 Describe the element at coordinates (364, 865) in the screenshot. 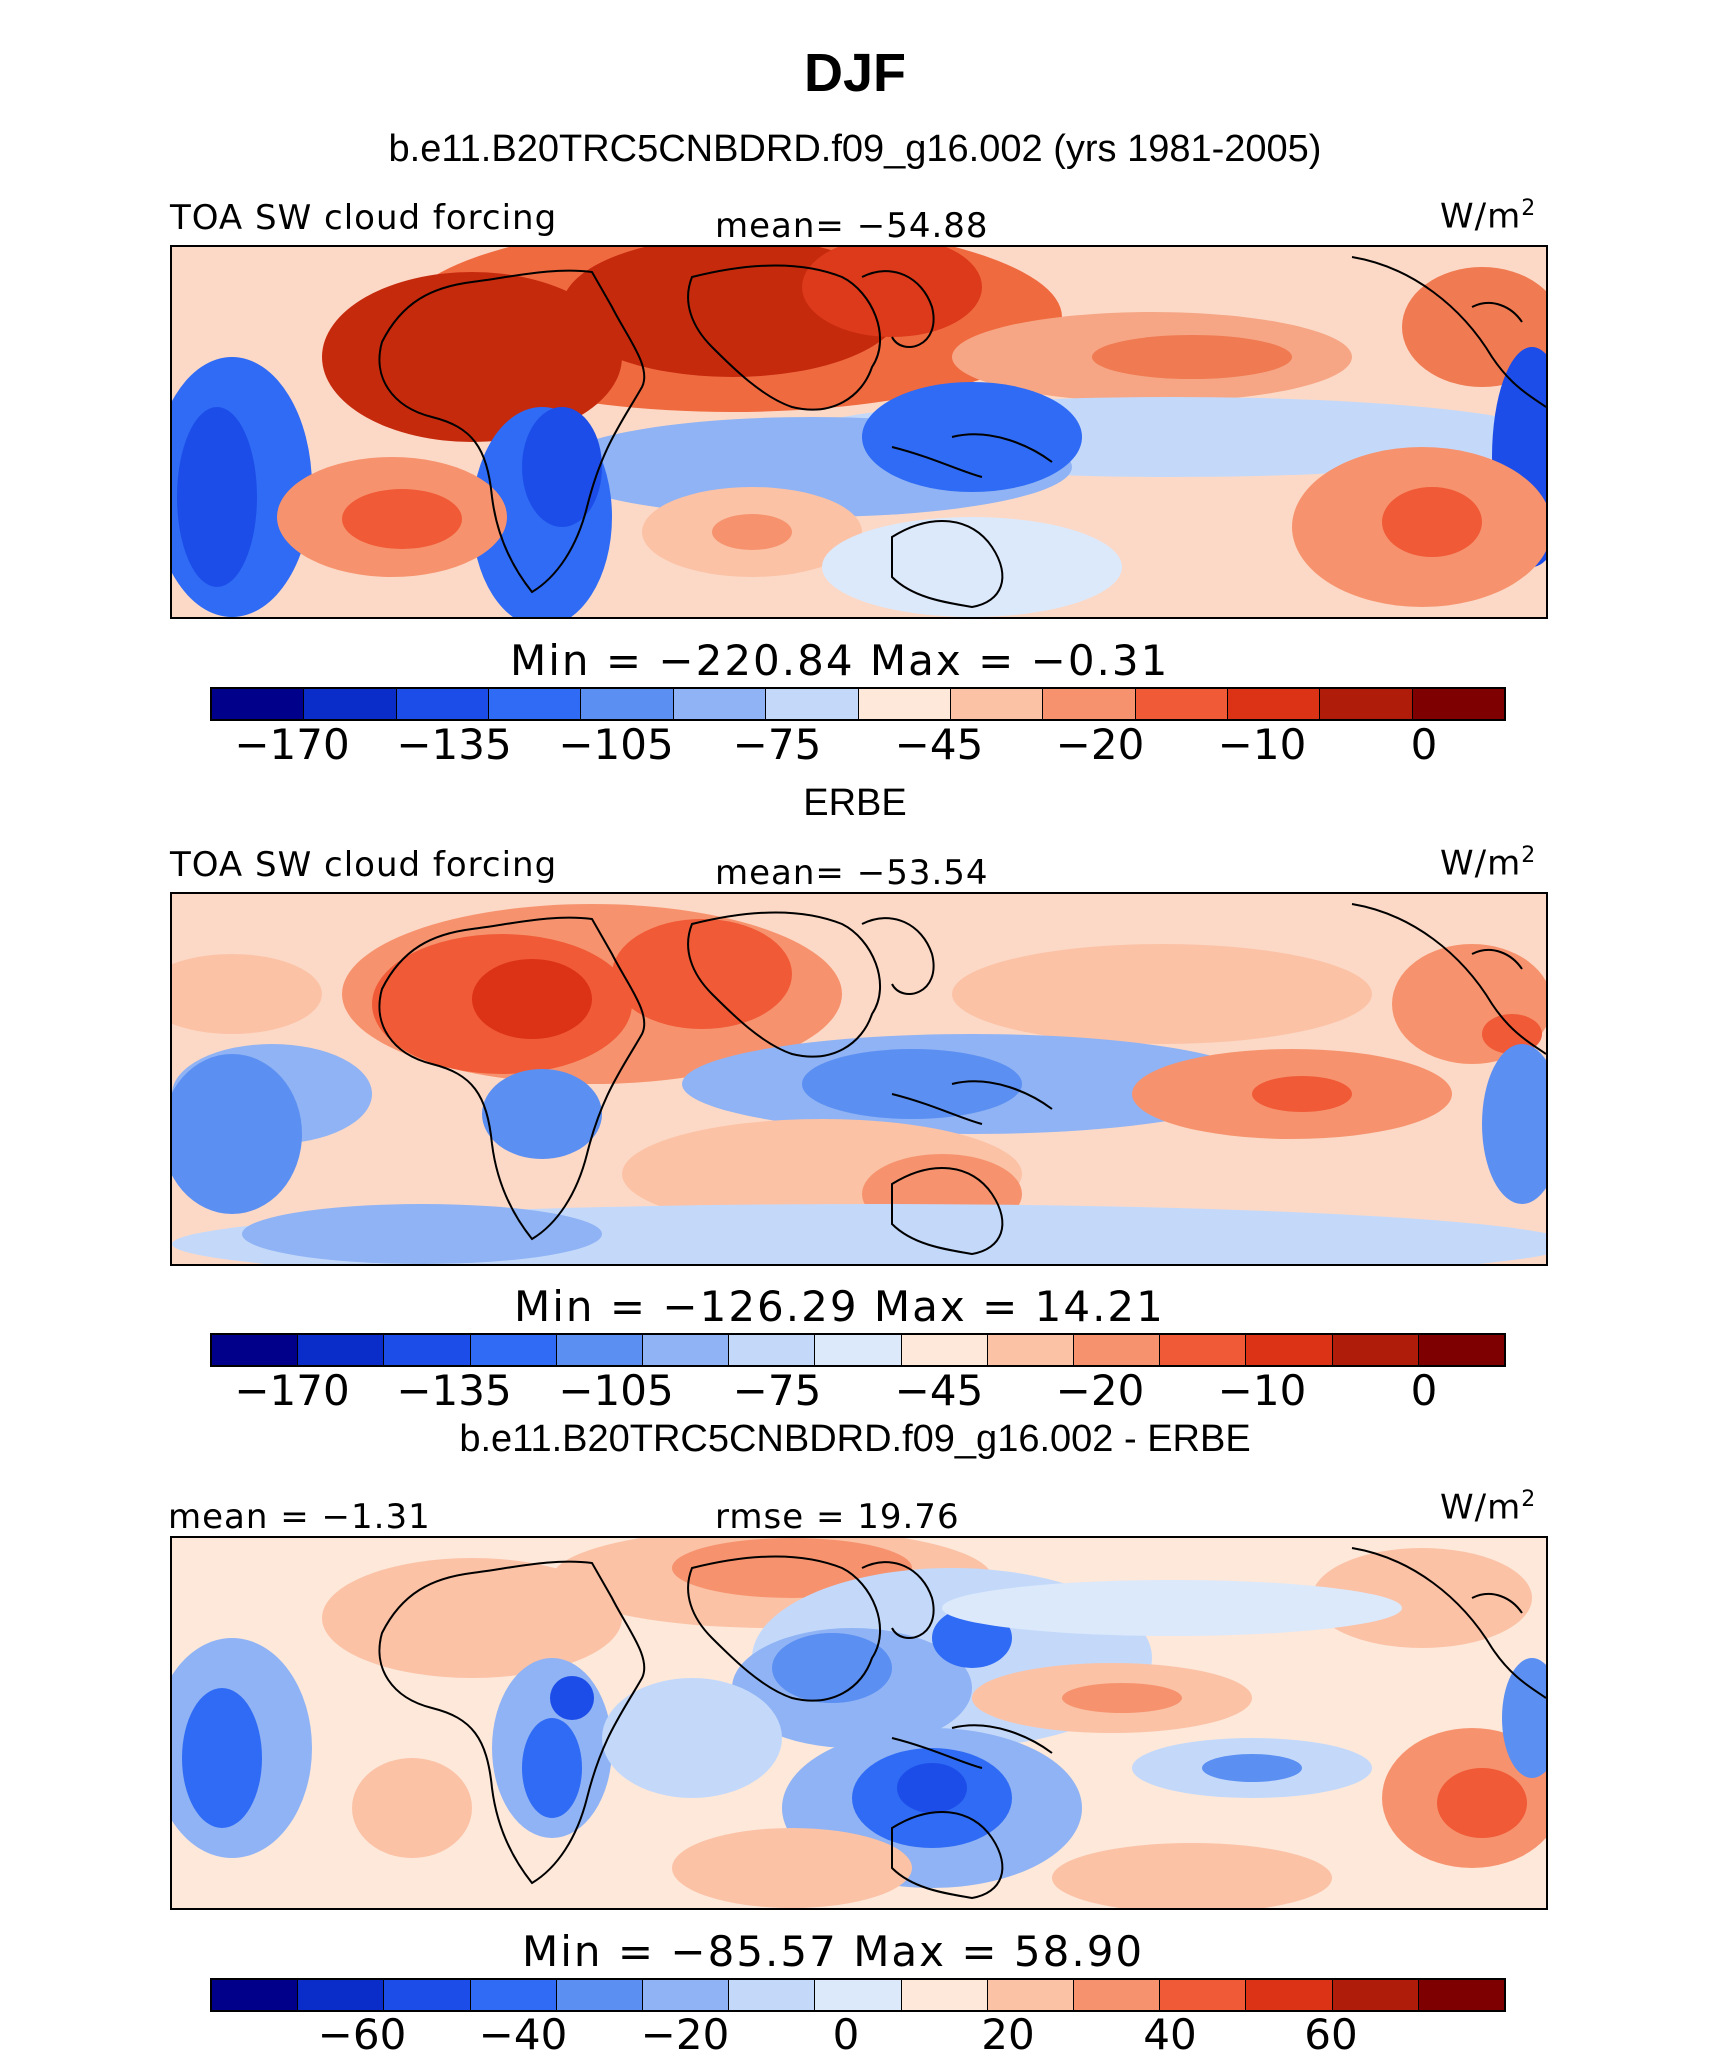

I see `panel-2-variable-label: TOA SW cloud forcing` at that location.